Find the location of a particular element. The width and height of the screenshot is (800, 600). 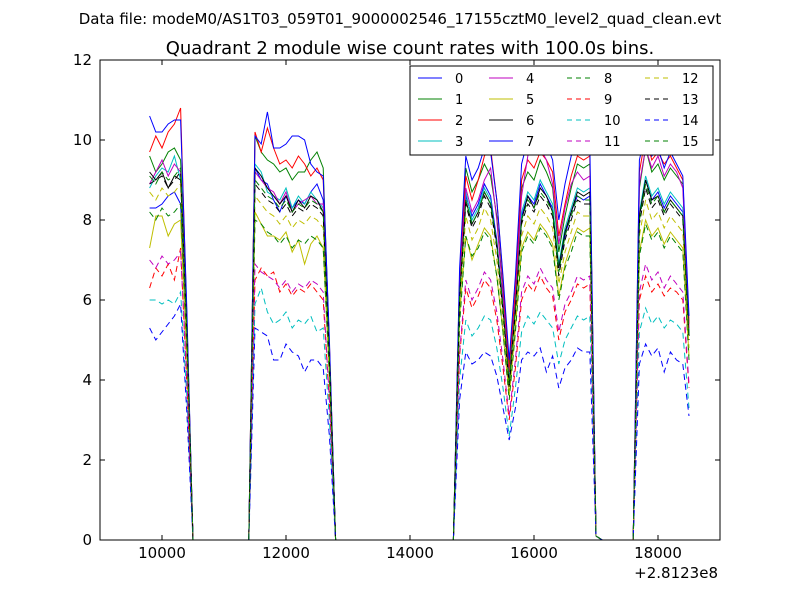

y-tick-label: 0 is located at coordinates (87, 540).